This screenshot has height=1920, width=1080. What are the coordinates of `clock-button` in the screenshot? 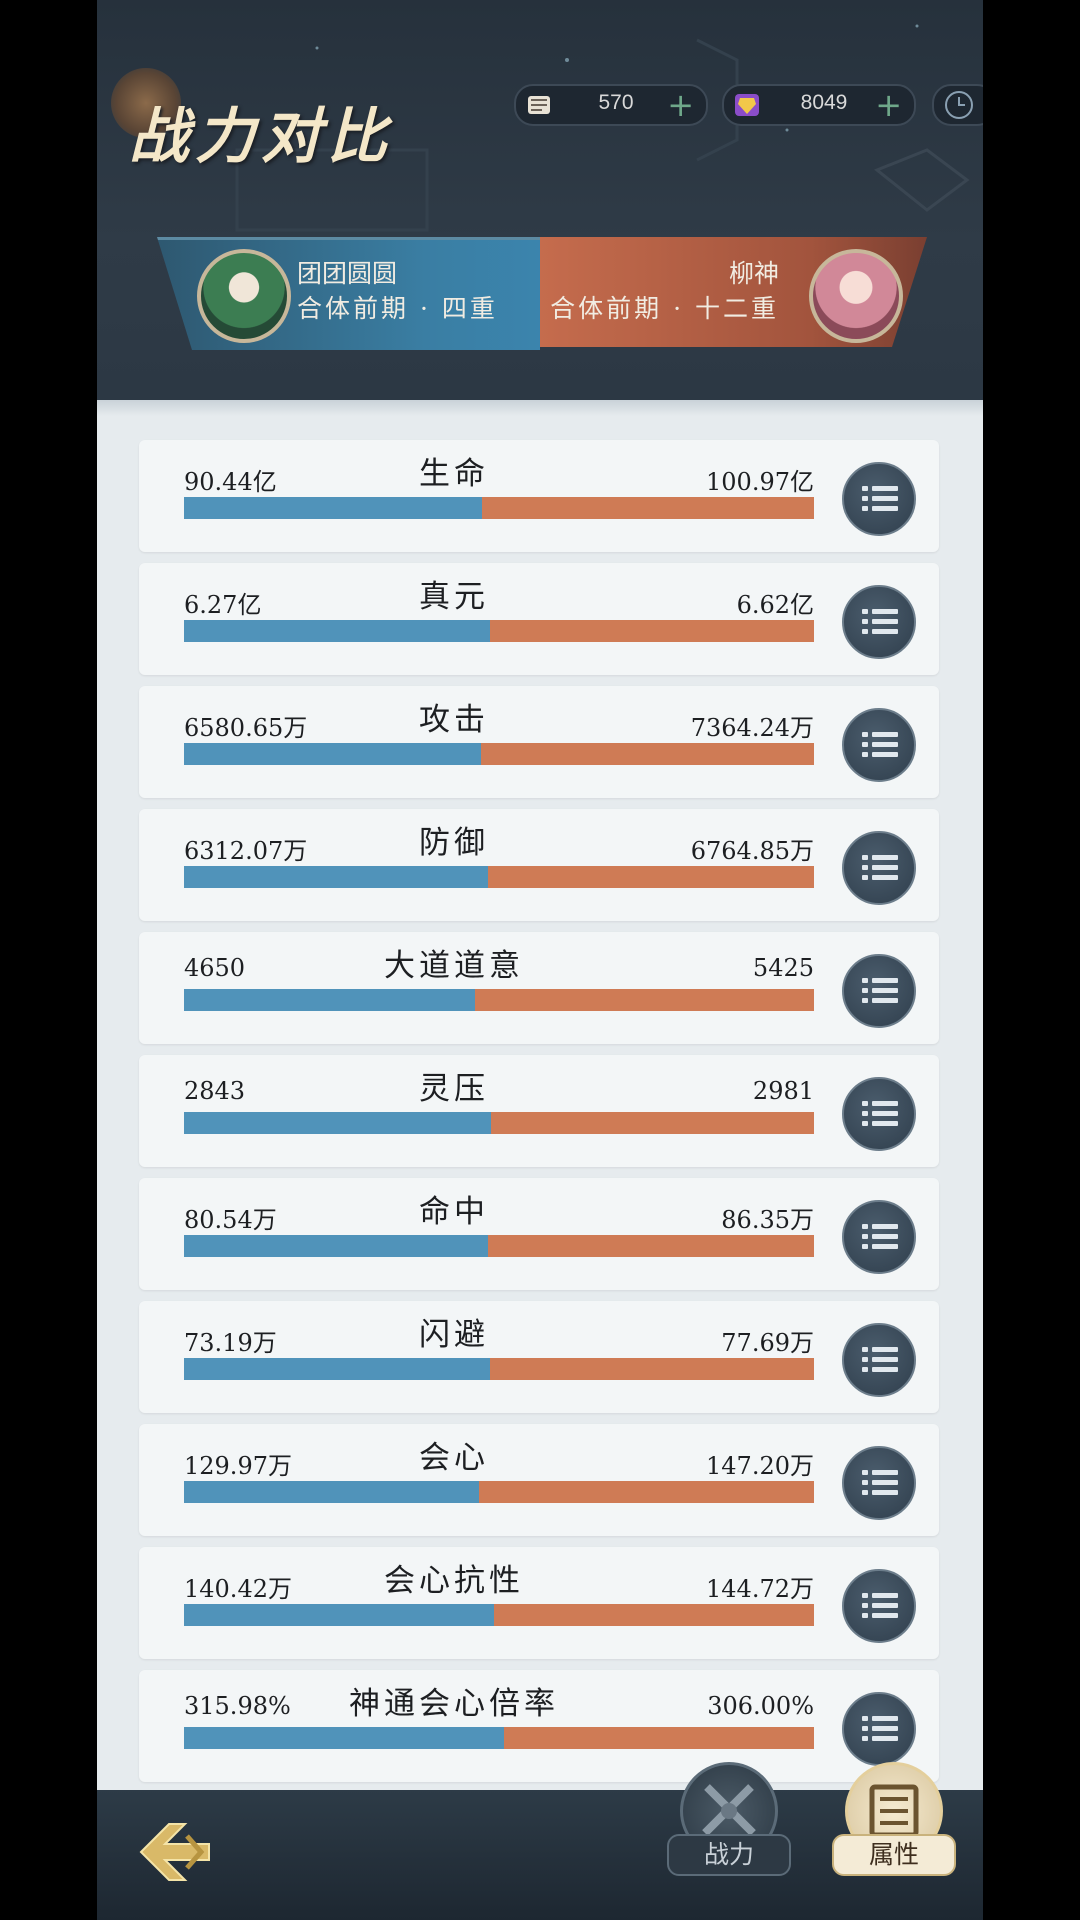 It's located at (957, 105).